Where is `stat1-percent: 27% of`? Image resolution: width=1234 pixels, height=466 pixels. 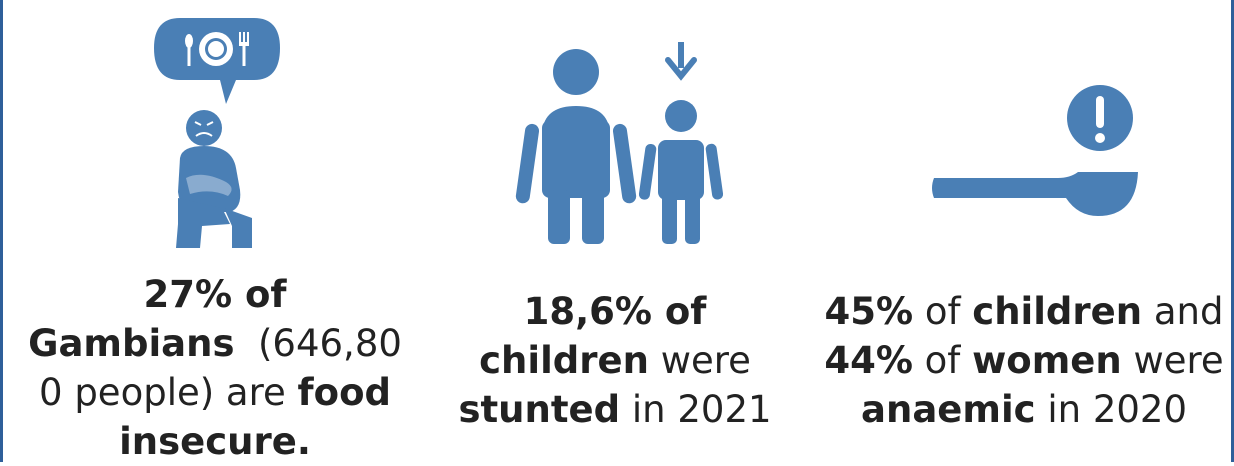
stat1-percent: 27% of is located at coordinates (215, 294).